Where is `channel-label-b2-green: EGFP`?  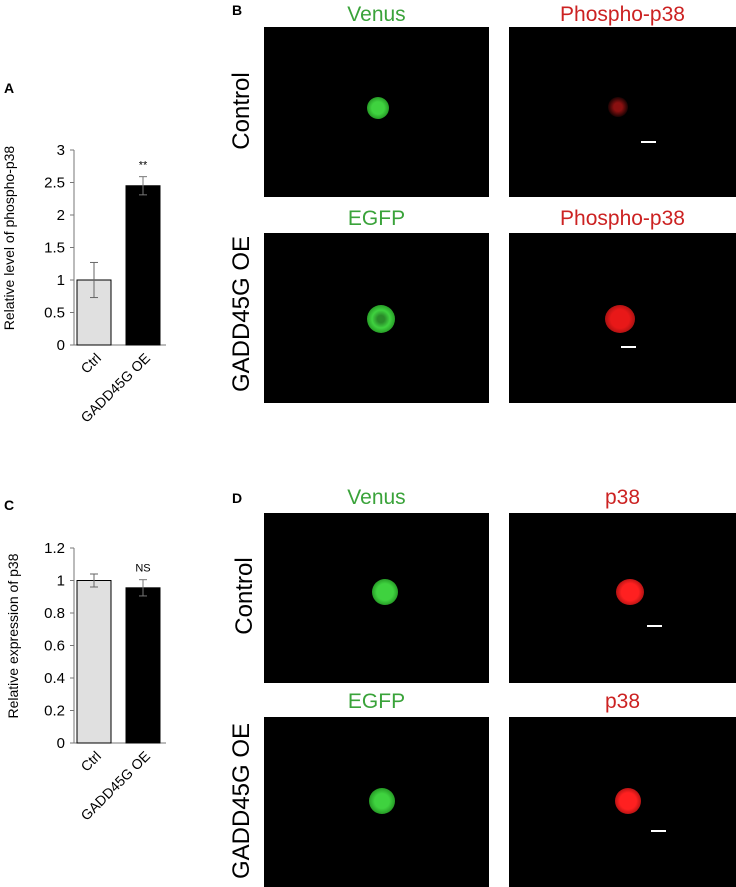 channel-label-b2-green: EGFP is located at coordinates (376, 218).